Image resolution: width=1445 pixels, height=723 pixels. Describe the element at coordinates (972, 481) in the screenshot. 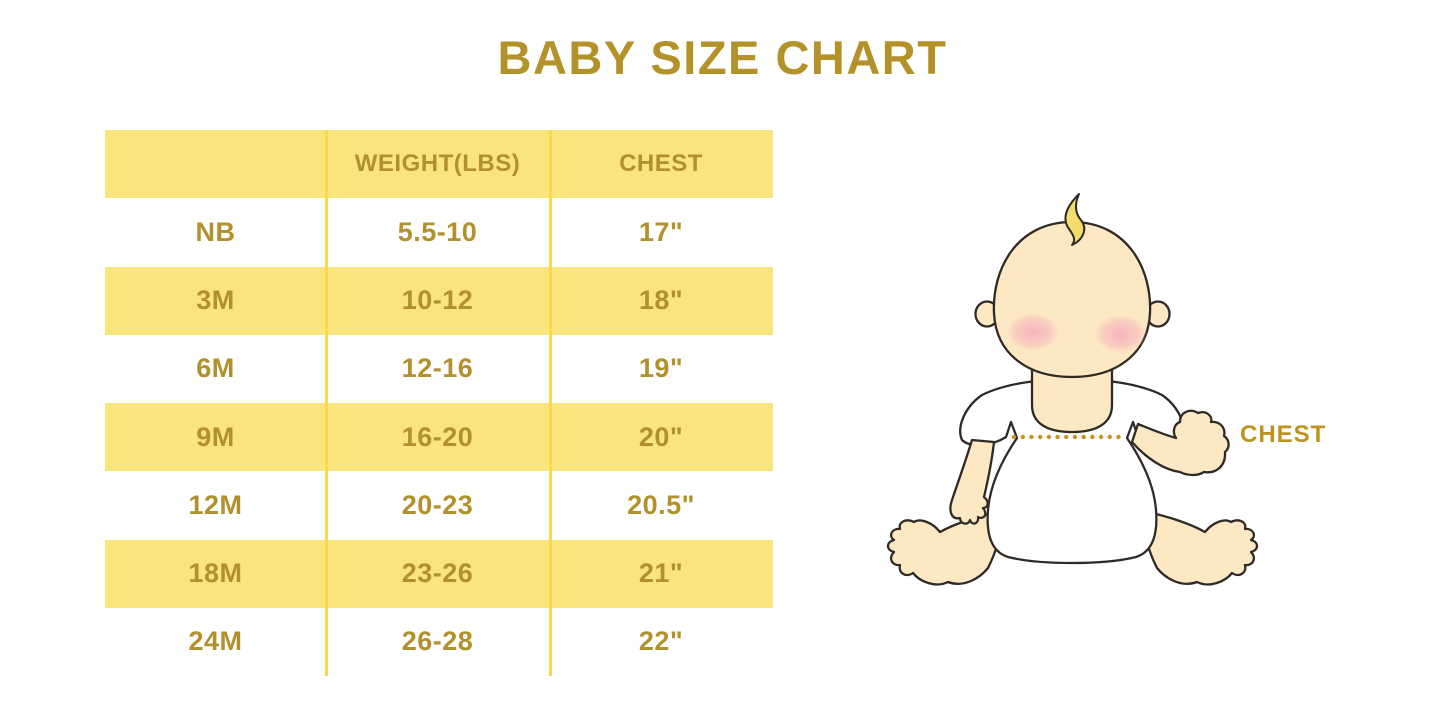

I see `baby-left-arm` at that location.